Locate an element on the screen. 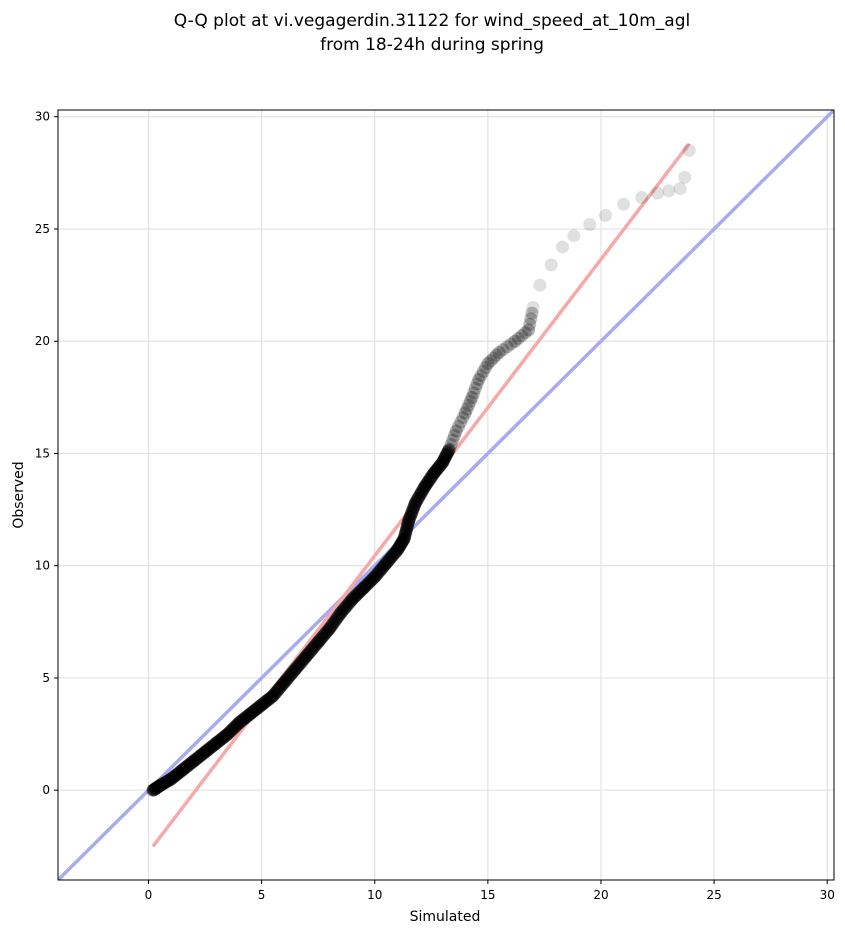  chart-title-line-2: from 18-24h during spring is located at coordinates (432, 45).